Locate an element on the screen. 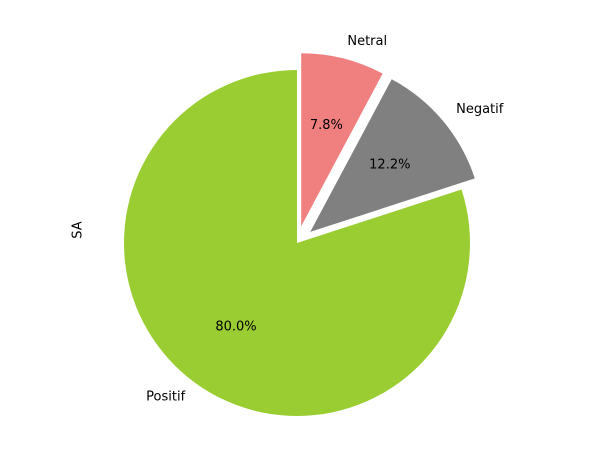  slice-percent-positif: 80.0% is located at coordinates (235, 326).